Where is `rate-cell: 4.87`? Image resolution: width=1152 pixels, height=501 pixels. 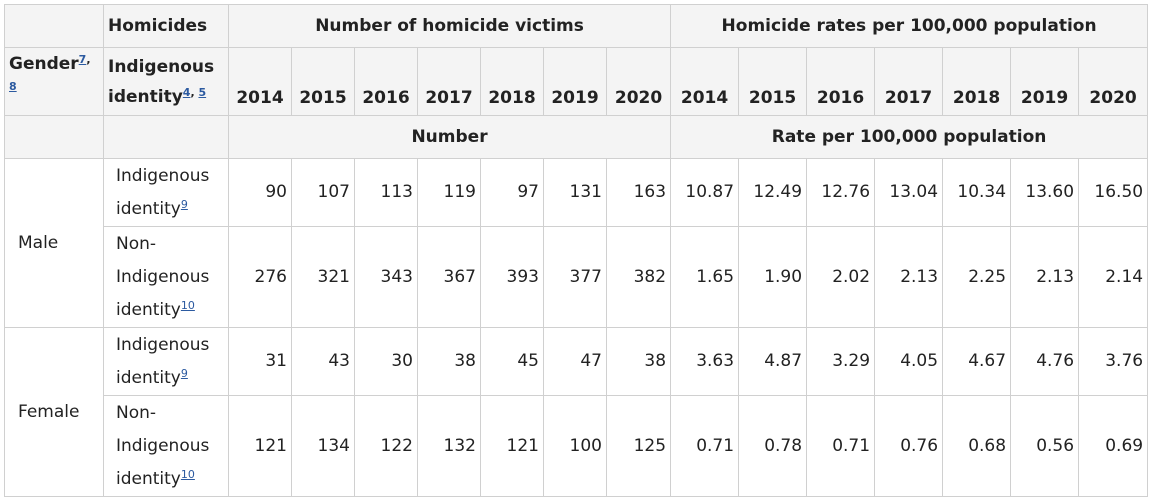
rate-cell: 4.87 is located at coordinates (773, 361).